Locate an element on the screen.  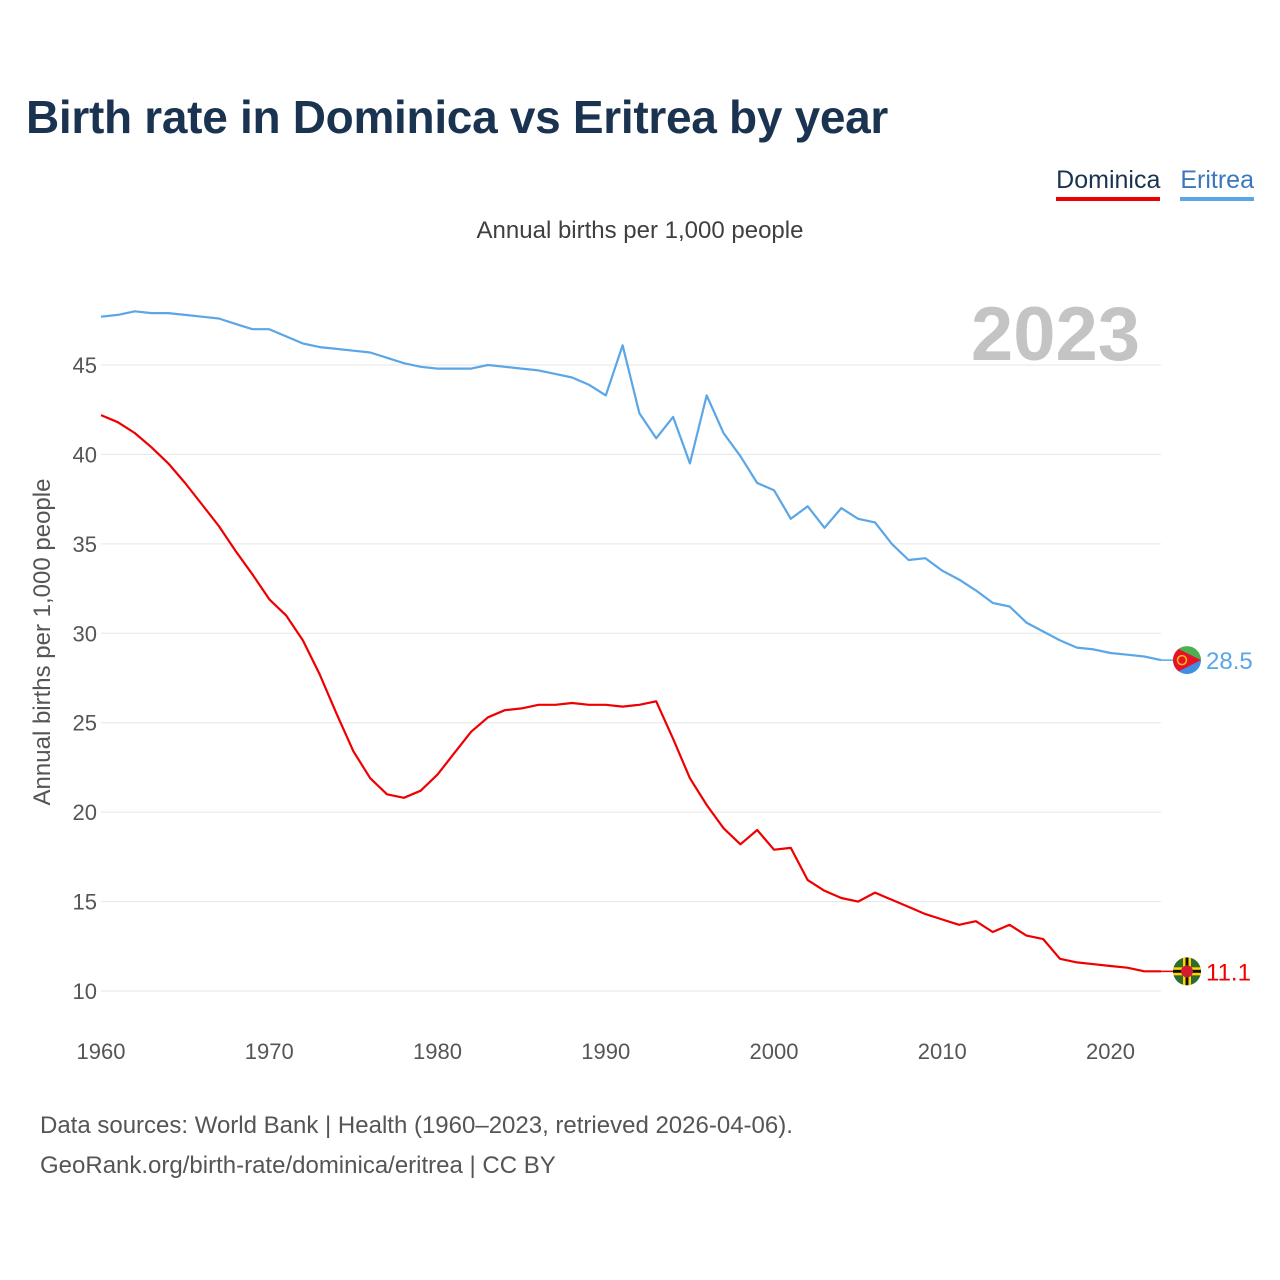
y-tick-label: 15 is located at coordinates (85, 902).